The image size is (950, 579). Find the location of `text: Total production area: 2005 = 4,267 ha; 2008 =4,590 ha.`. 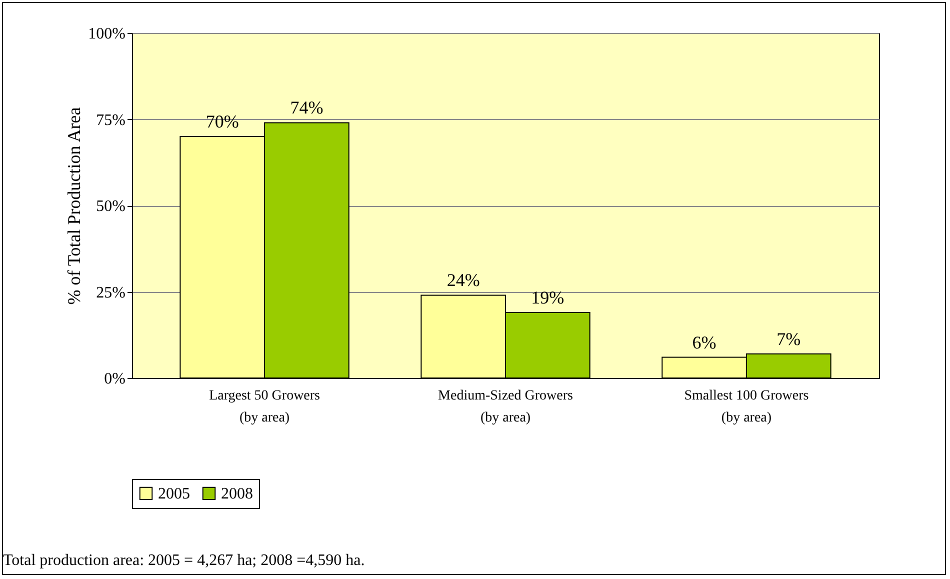

text: Total production area: 2005 = 4,267 ha; 2008 =4,590 ha. is located at coordinates (184, 561).